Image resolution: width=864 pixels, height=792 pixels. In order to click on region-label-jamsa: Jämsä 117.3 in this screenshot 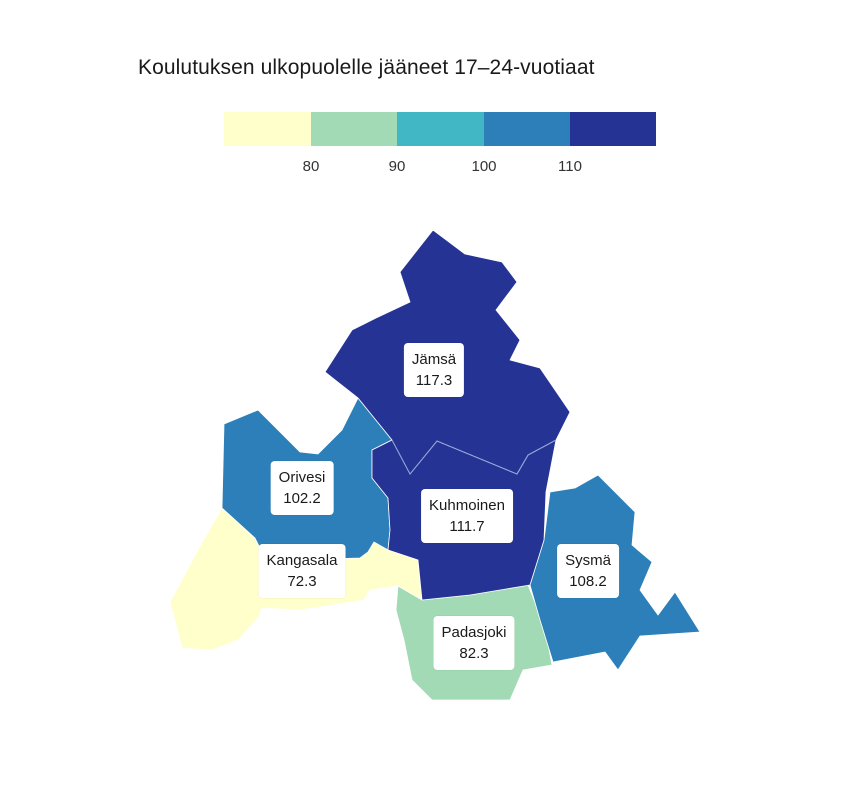, I will do `click(434, 370)`.